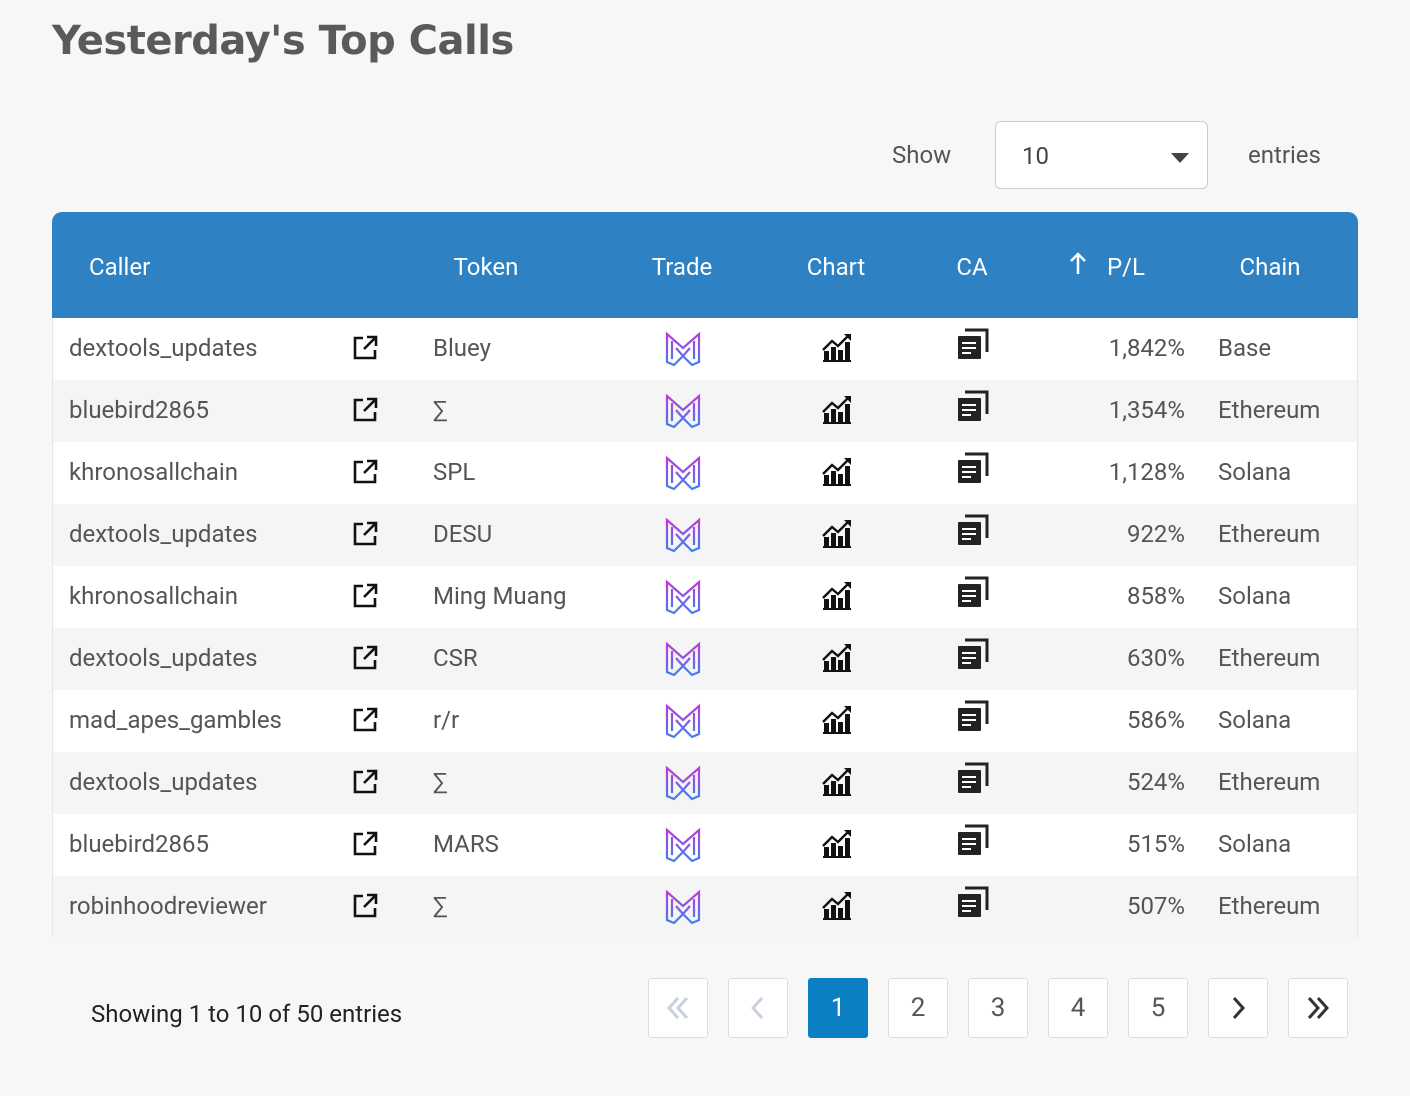 Image resolution: width=1410 pixels, height=1096 pixels. Describe the element at coordinates (283, 41) in the screenshot. I see `page-title: Yesterday's Top Calls` at that location.